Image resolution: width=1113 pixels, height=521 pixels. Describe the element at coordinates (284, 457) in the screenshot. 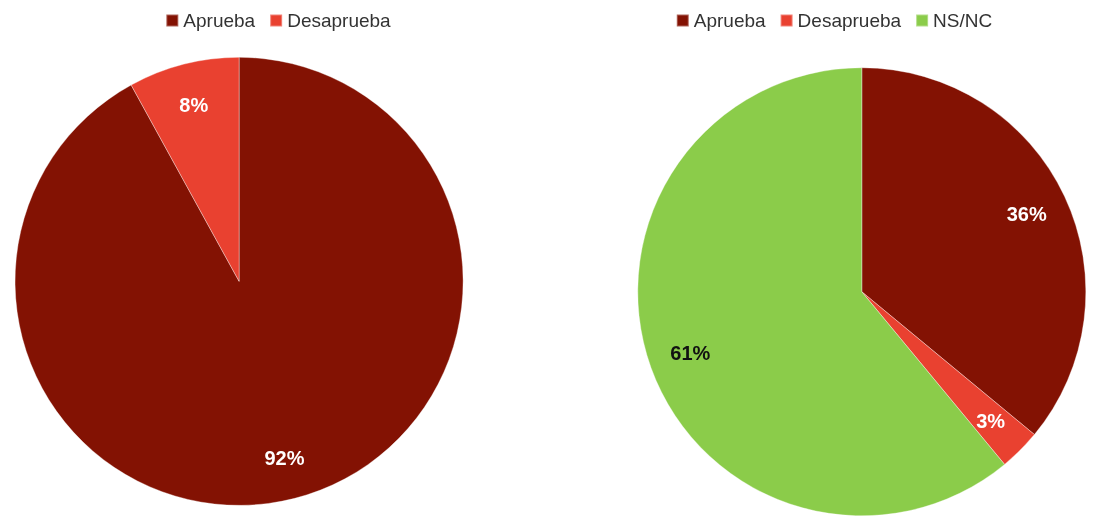

I see `data-label: 92%` at that location.